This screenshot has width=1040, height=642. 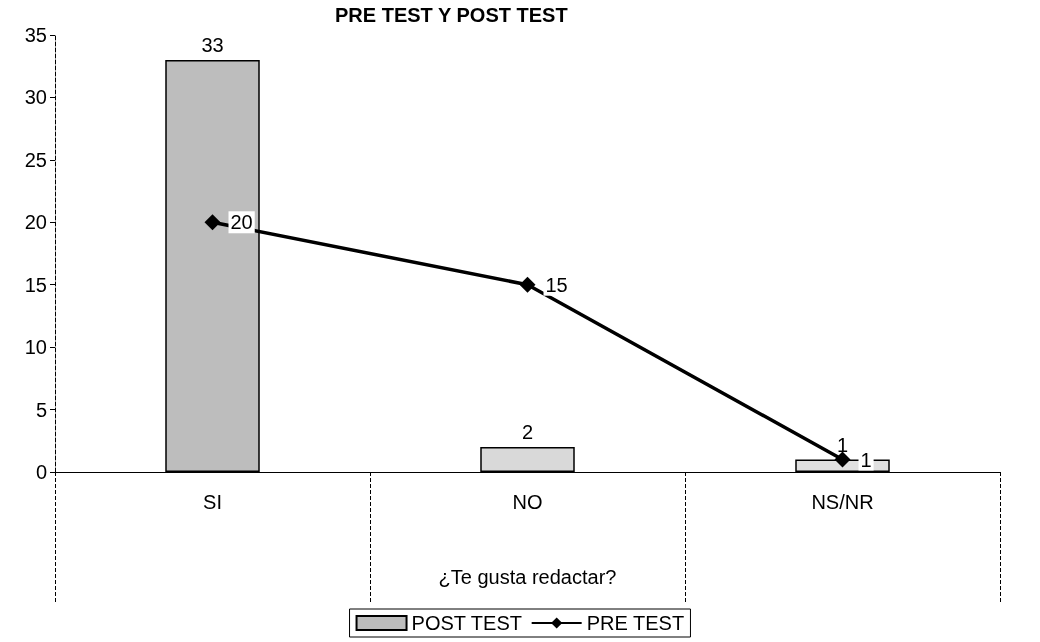 I want to click on y-tick-label: 15, so click(x=35, y=284).